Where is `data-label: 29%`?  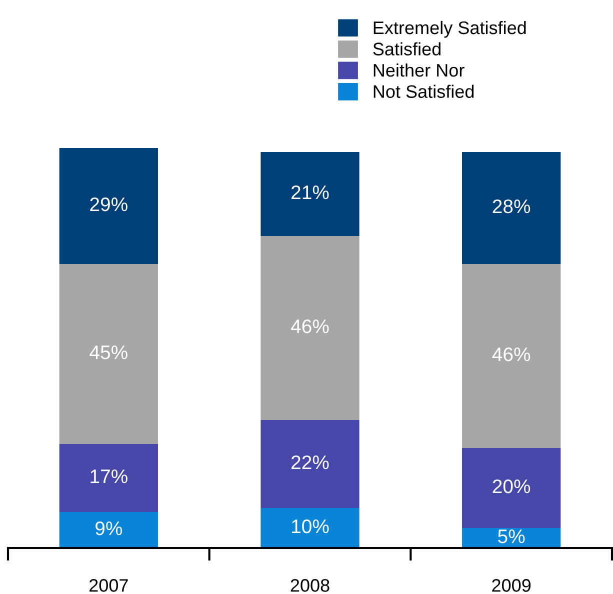 data-label: 29% is located at coordinates (109, 204).